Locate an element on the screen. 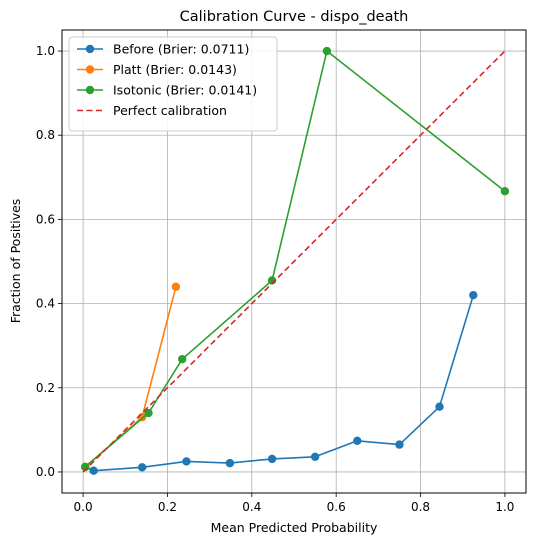 The width and height of the screenshot is (536, 545). data-point-platt is located at coordinates (176, 286).